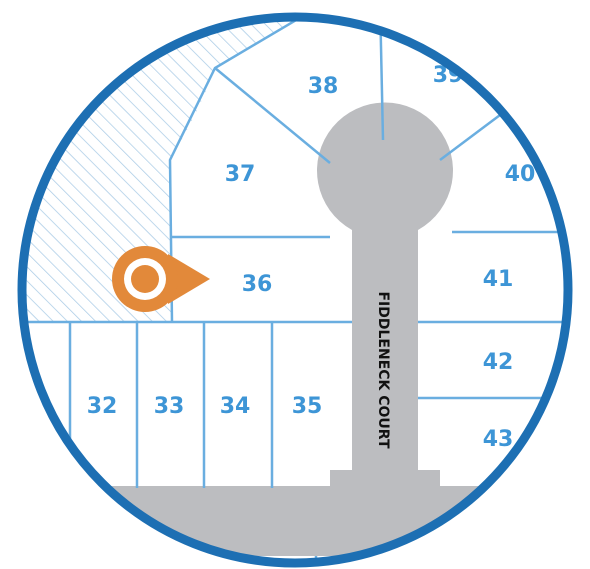 Image resolution: width=590 pixels, height=569 pixels. Describe the element at coordinates (169, 406) in the screenshot. I see `lot-33-label: 33` at that location.